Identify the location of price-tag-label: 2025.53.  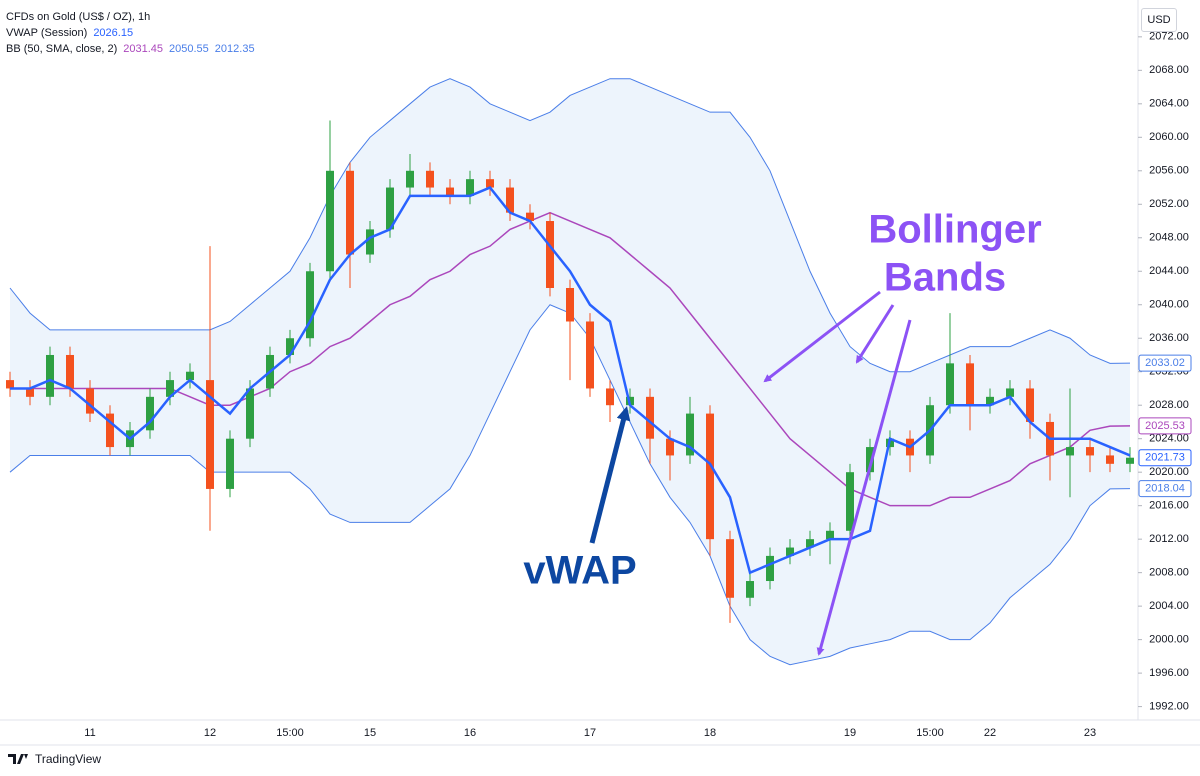
(1165, 426).